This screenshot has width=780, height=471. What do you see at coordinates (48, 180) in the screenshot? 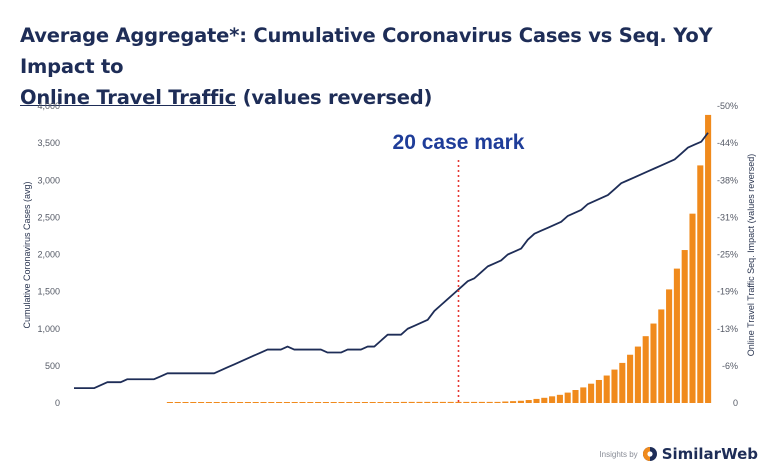
I see `left-tick-label: 3,000` at bounding box center [48, 180].